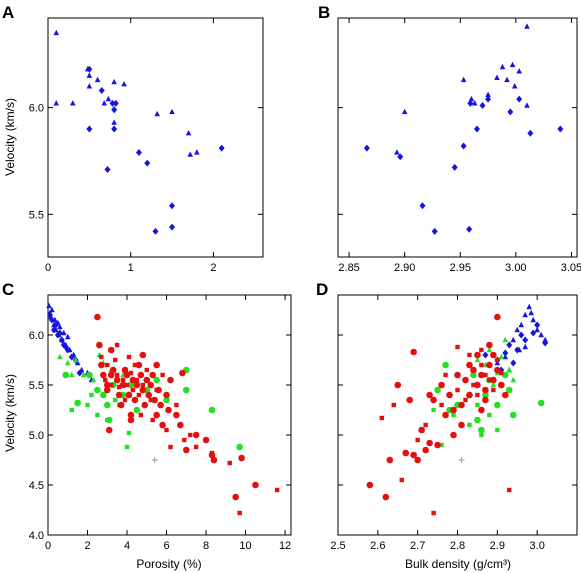 The width and height of the screenshot is (581, 573). I want to click on tick-labels: 2.5 2.6 2.7 2.8 2.9 3.0, so click(437, 546).